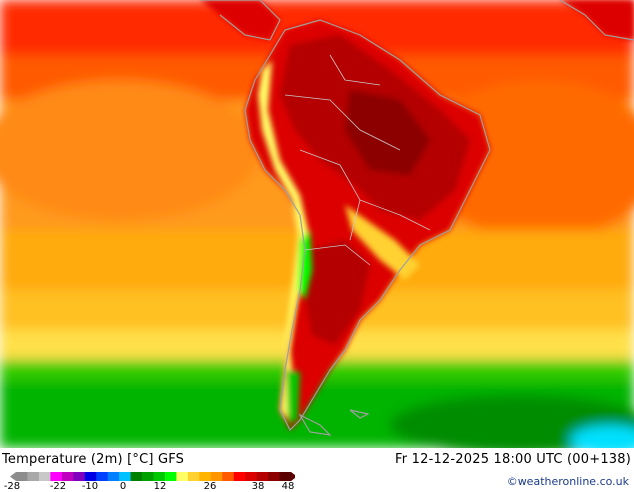  I want to click on country-borders, so click(357, 160).